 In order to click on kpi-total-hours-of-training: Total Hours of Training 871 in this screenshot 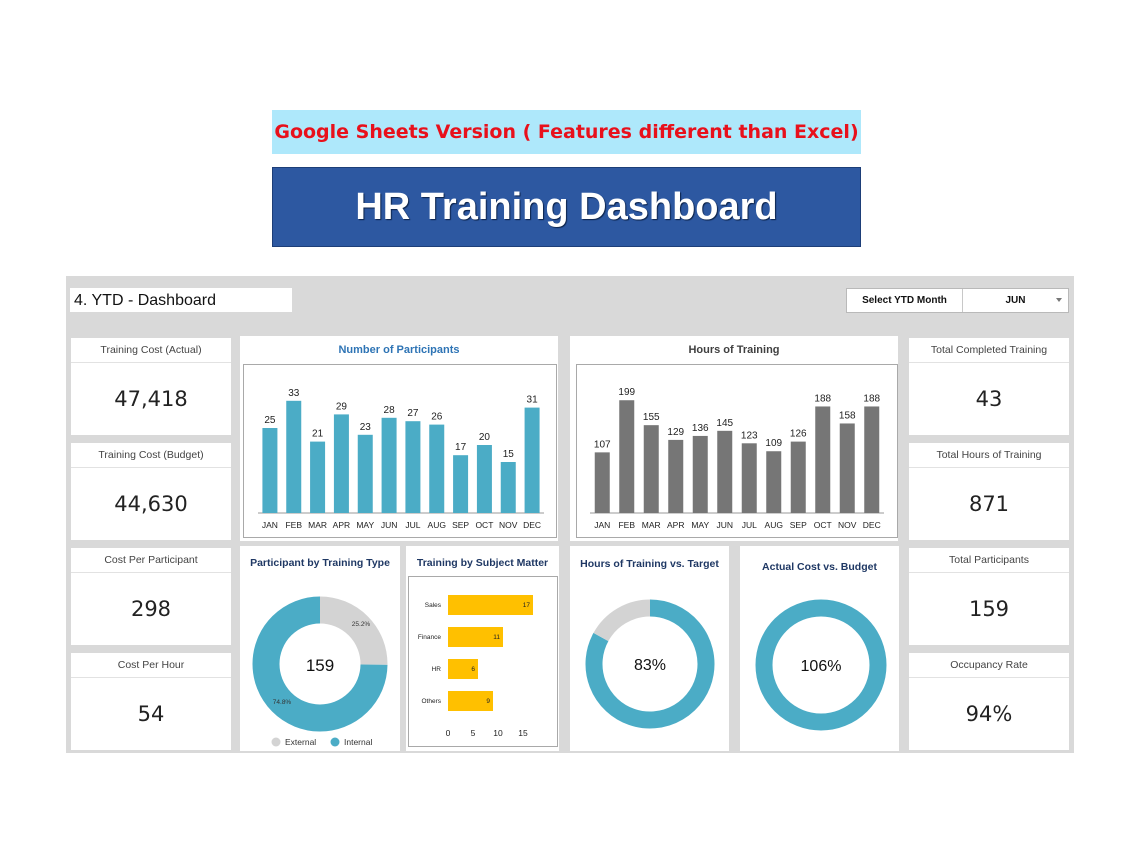, I will do `click(989, 491)`.